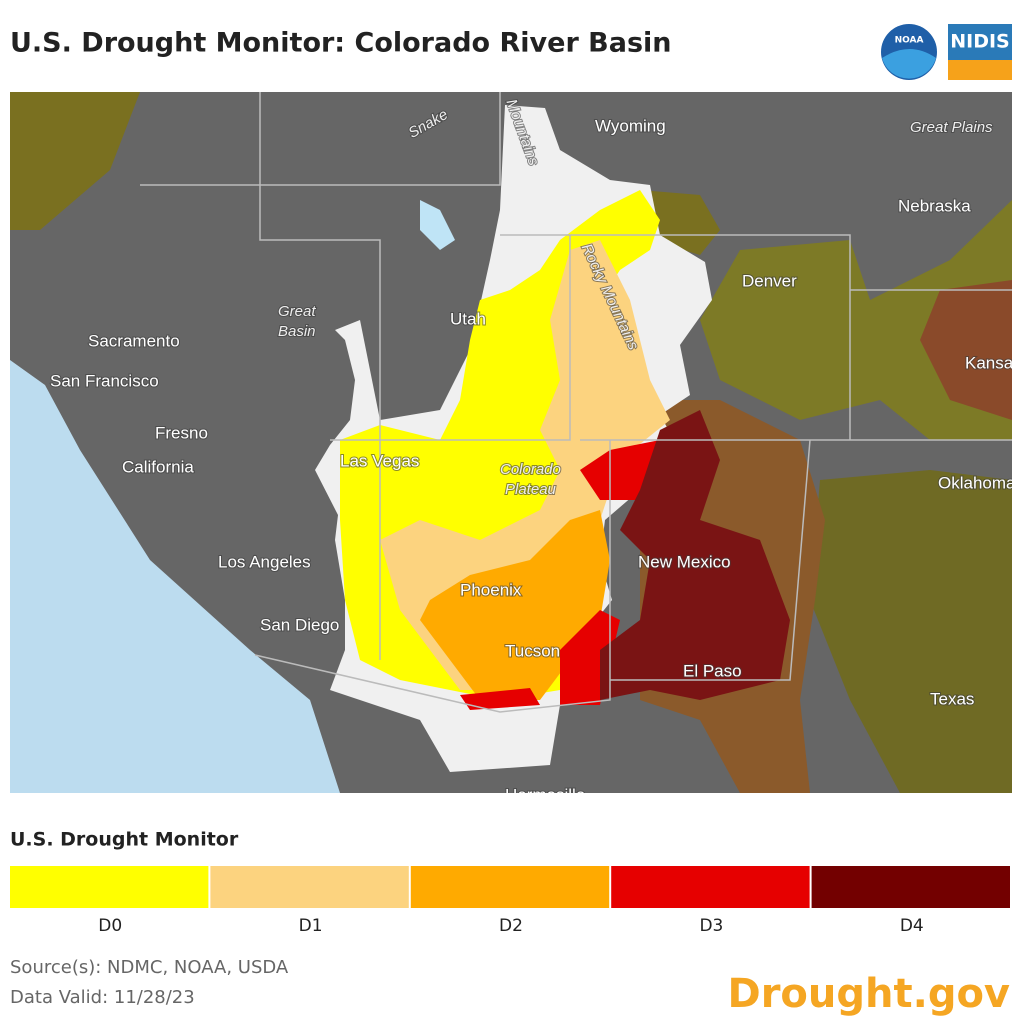 Image resolution: width=1019 pixels, height=1028 pixels. I want to click on legend-label: D4, so click(912, 926).